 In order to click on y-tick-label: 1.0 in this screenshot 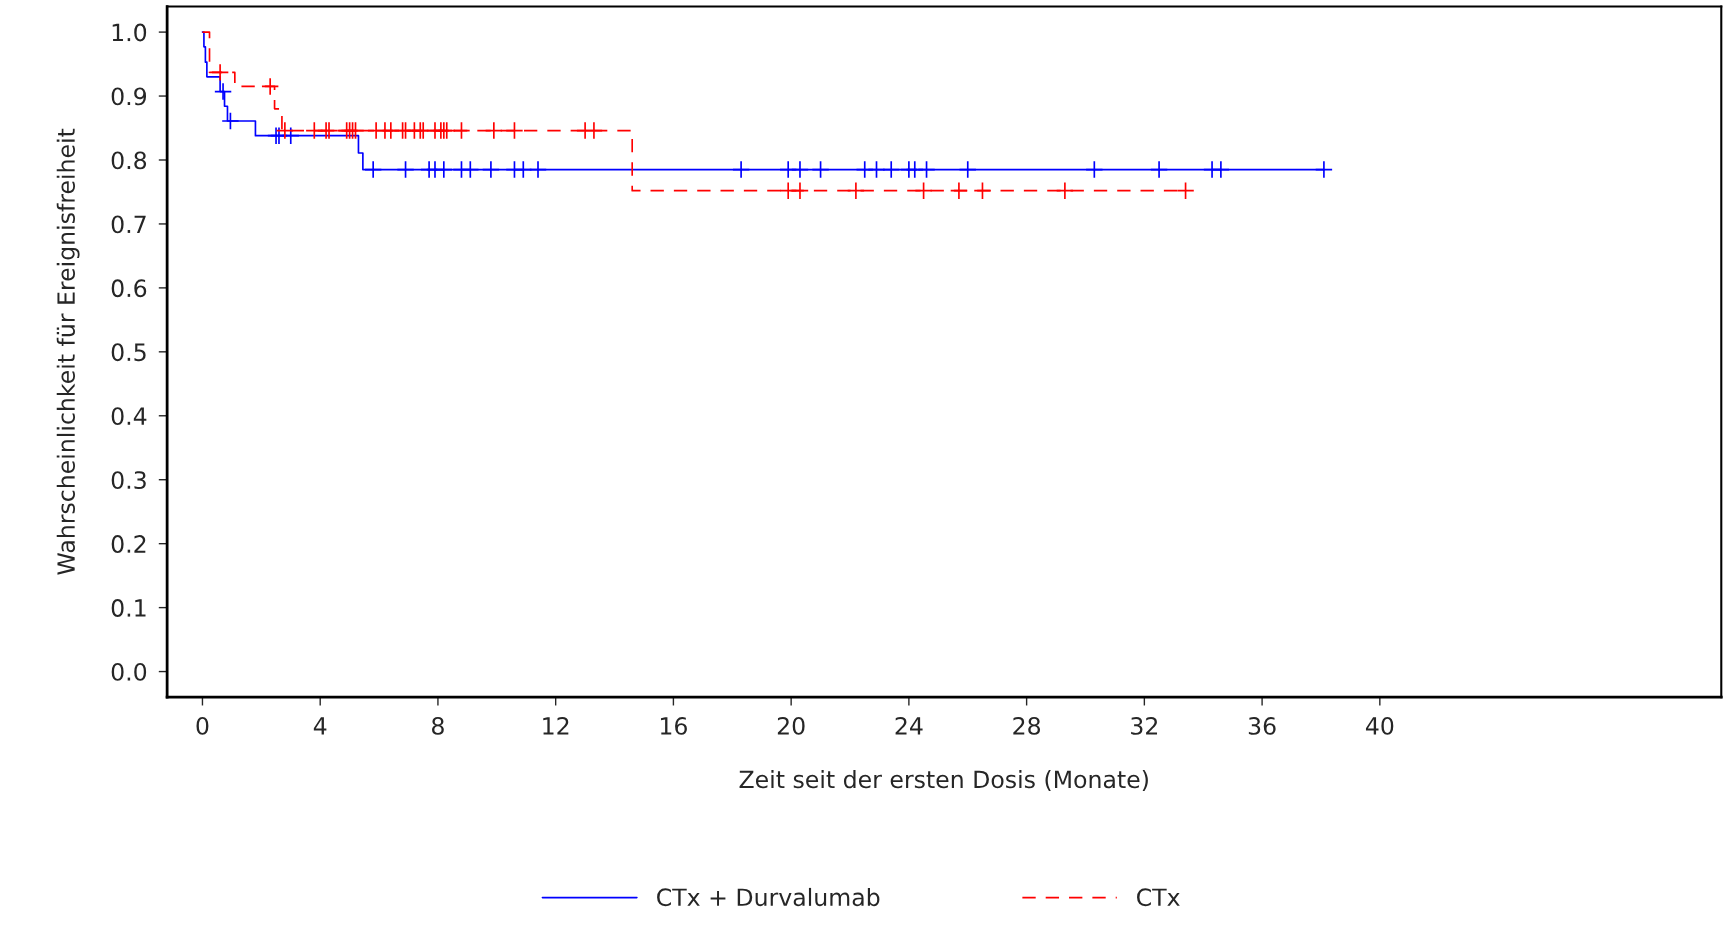, I will do `click(129, 32)`.